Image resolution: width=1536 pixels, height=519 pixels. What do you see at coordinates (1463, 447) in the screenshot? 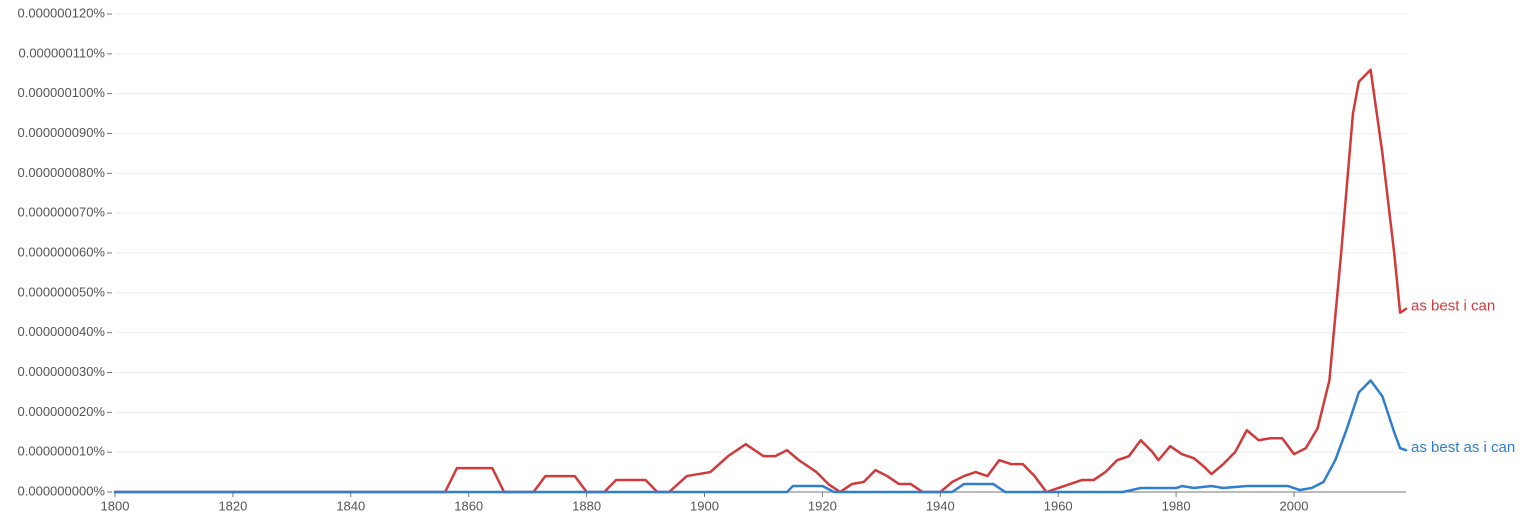
I see `series-label: as best as i can` at bounding box center [1463, 447].